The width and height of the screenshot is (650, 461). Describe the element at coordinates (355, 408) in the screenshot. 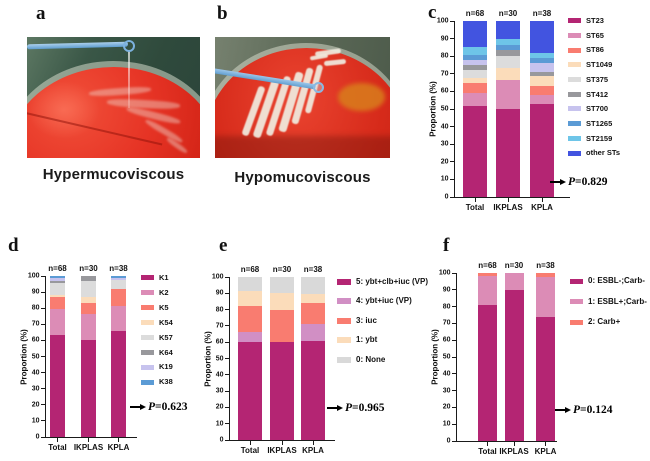

I see `p-value-annotation: P=0.965` at that location.